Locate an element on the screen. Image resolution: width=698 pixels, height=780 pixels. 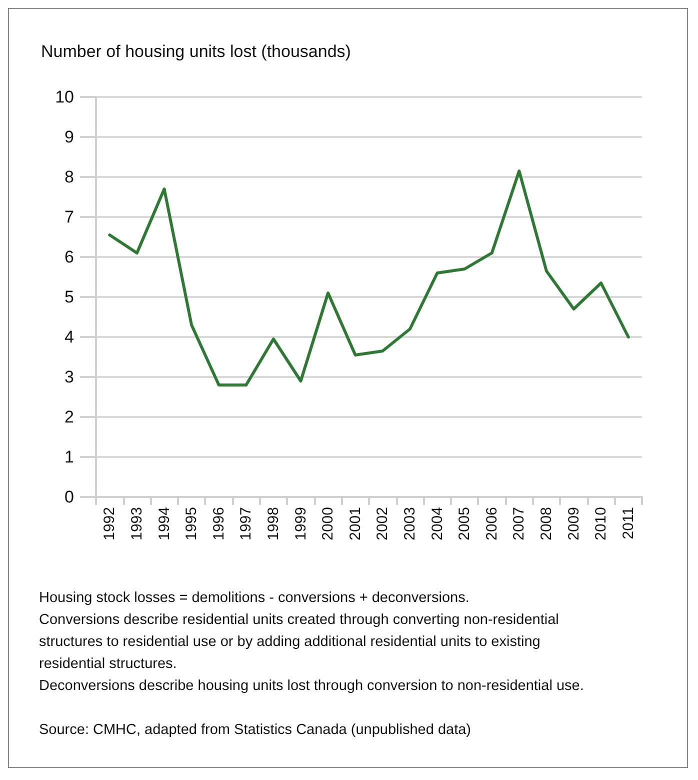
x-tick-label: 1994 is located at coordinates (164, 523).